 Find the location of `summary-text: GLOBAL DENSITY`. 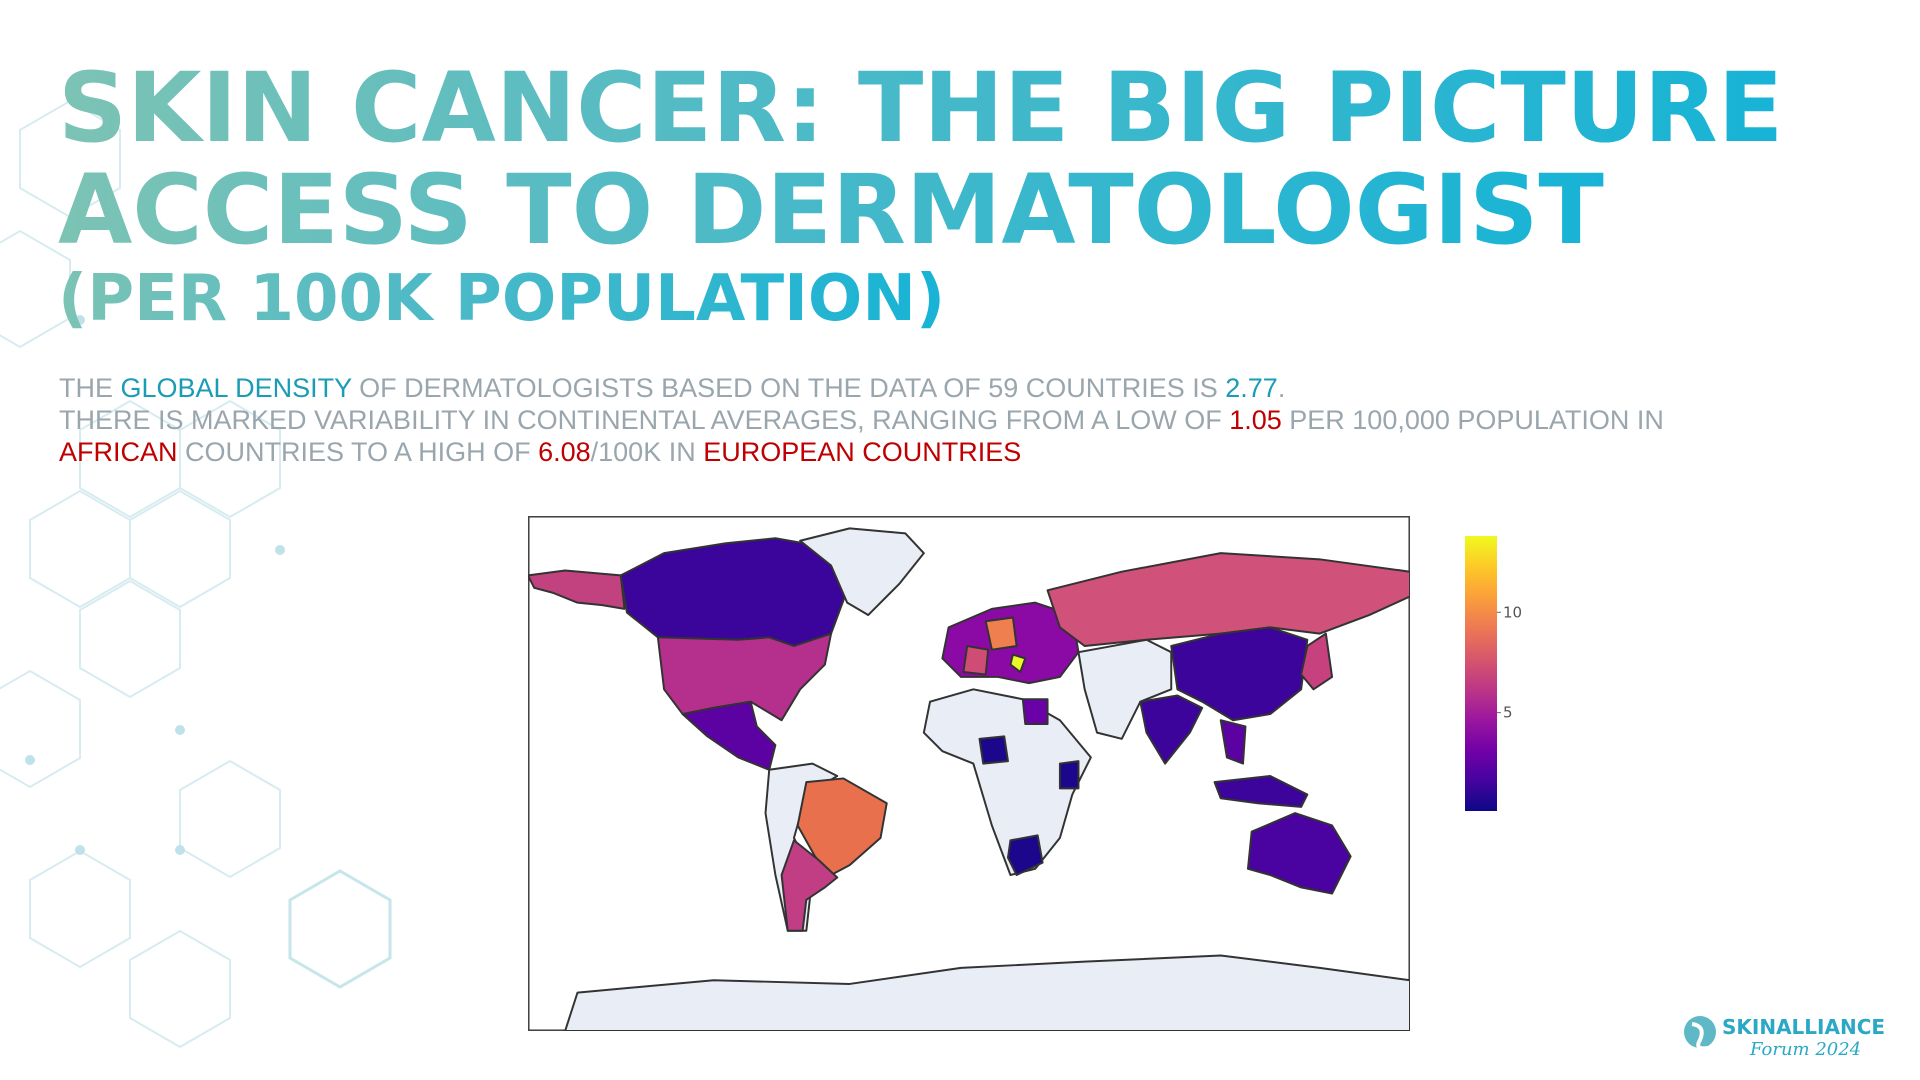

summary-text: GLOBAL DENSITY is located at coordinates (236, 388).